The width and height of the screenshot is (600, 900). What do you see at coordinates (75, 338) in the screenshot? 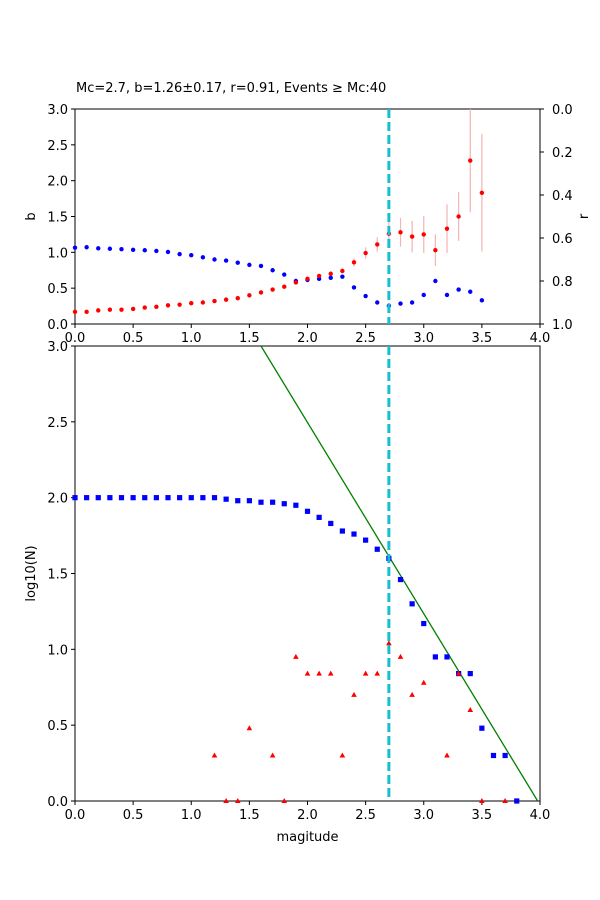
I see `top-xtick-label: 0.0` at bounding box center [75, 338].